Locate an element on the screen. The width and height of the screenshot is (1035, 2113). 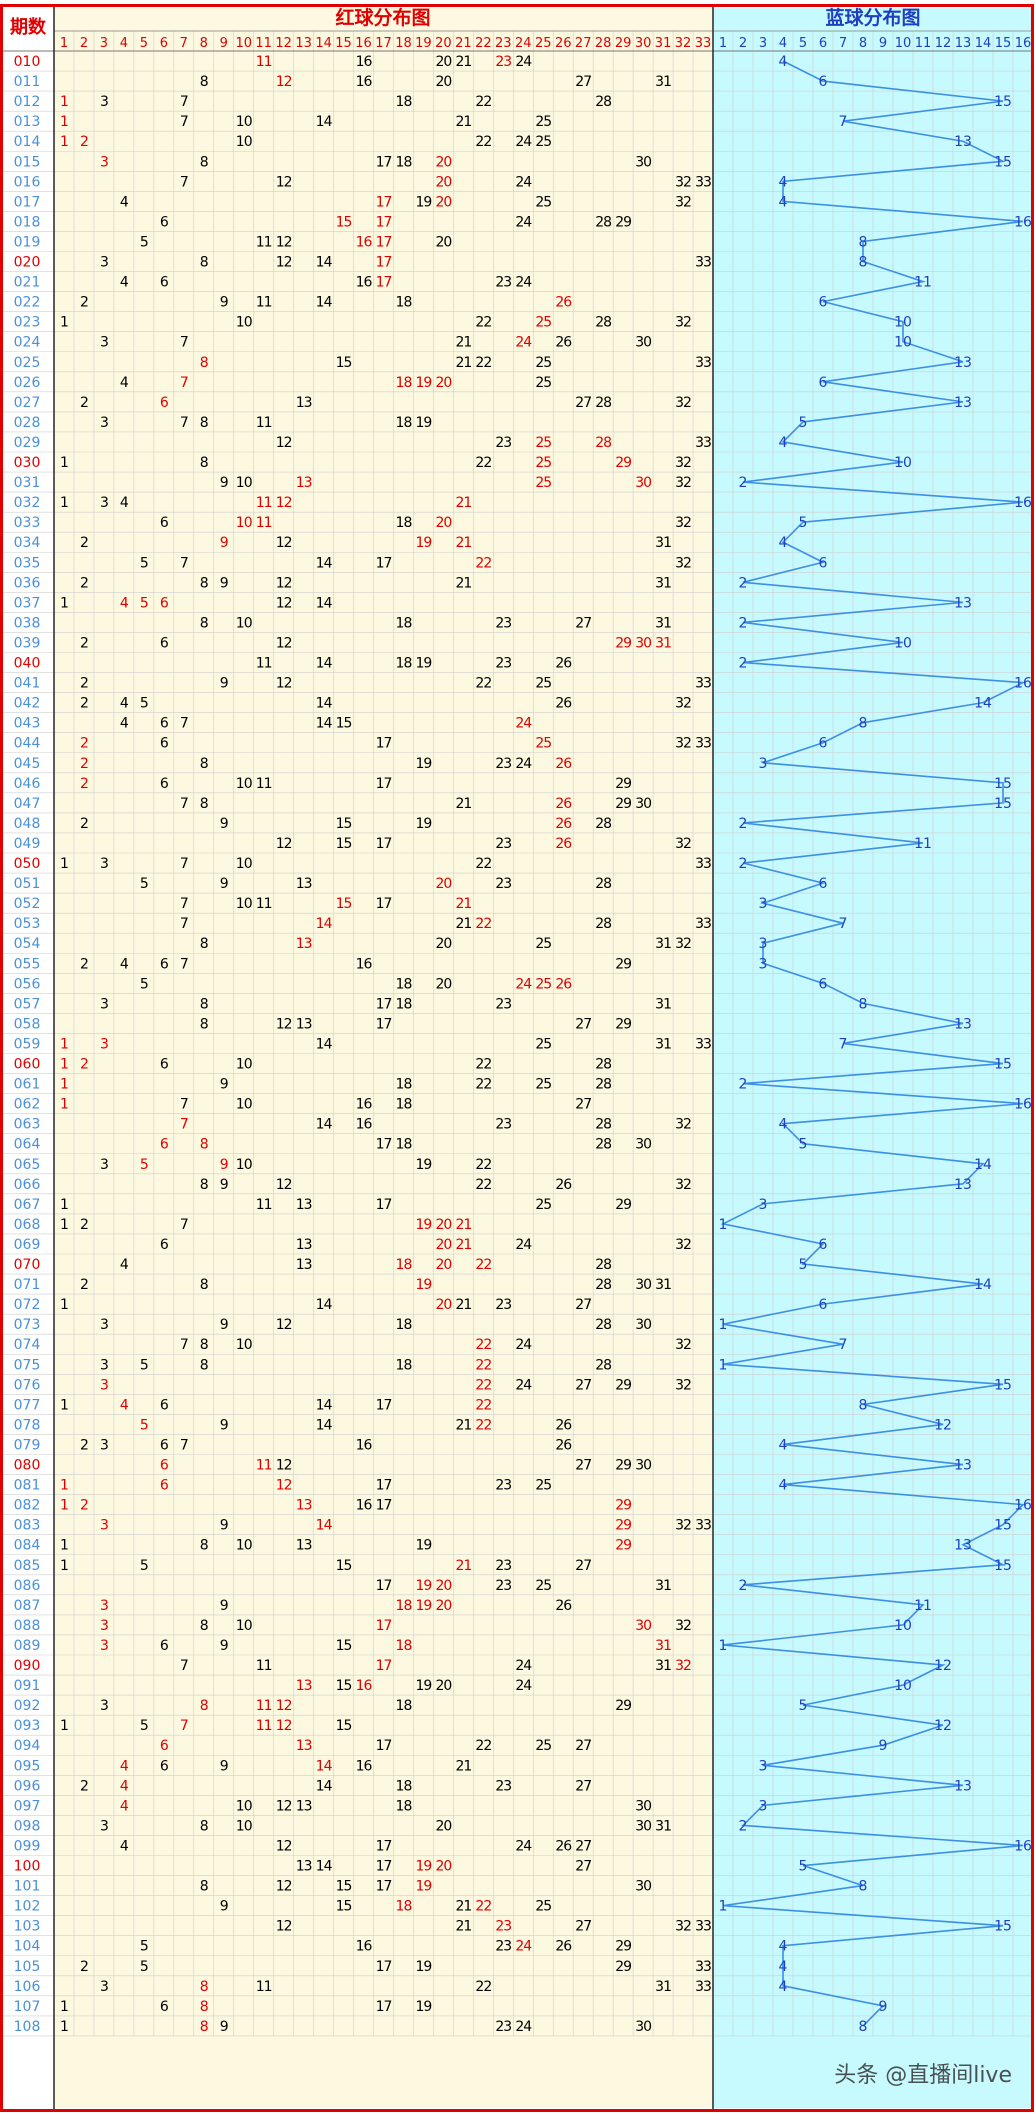
period-label: 099 is located at coordinates (27, 1846).